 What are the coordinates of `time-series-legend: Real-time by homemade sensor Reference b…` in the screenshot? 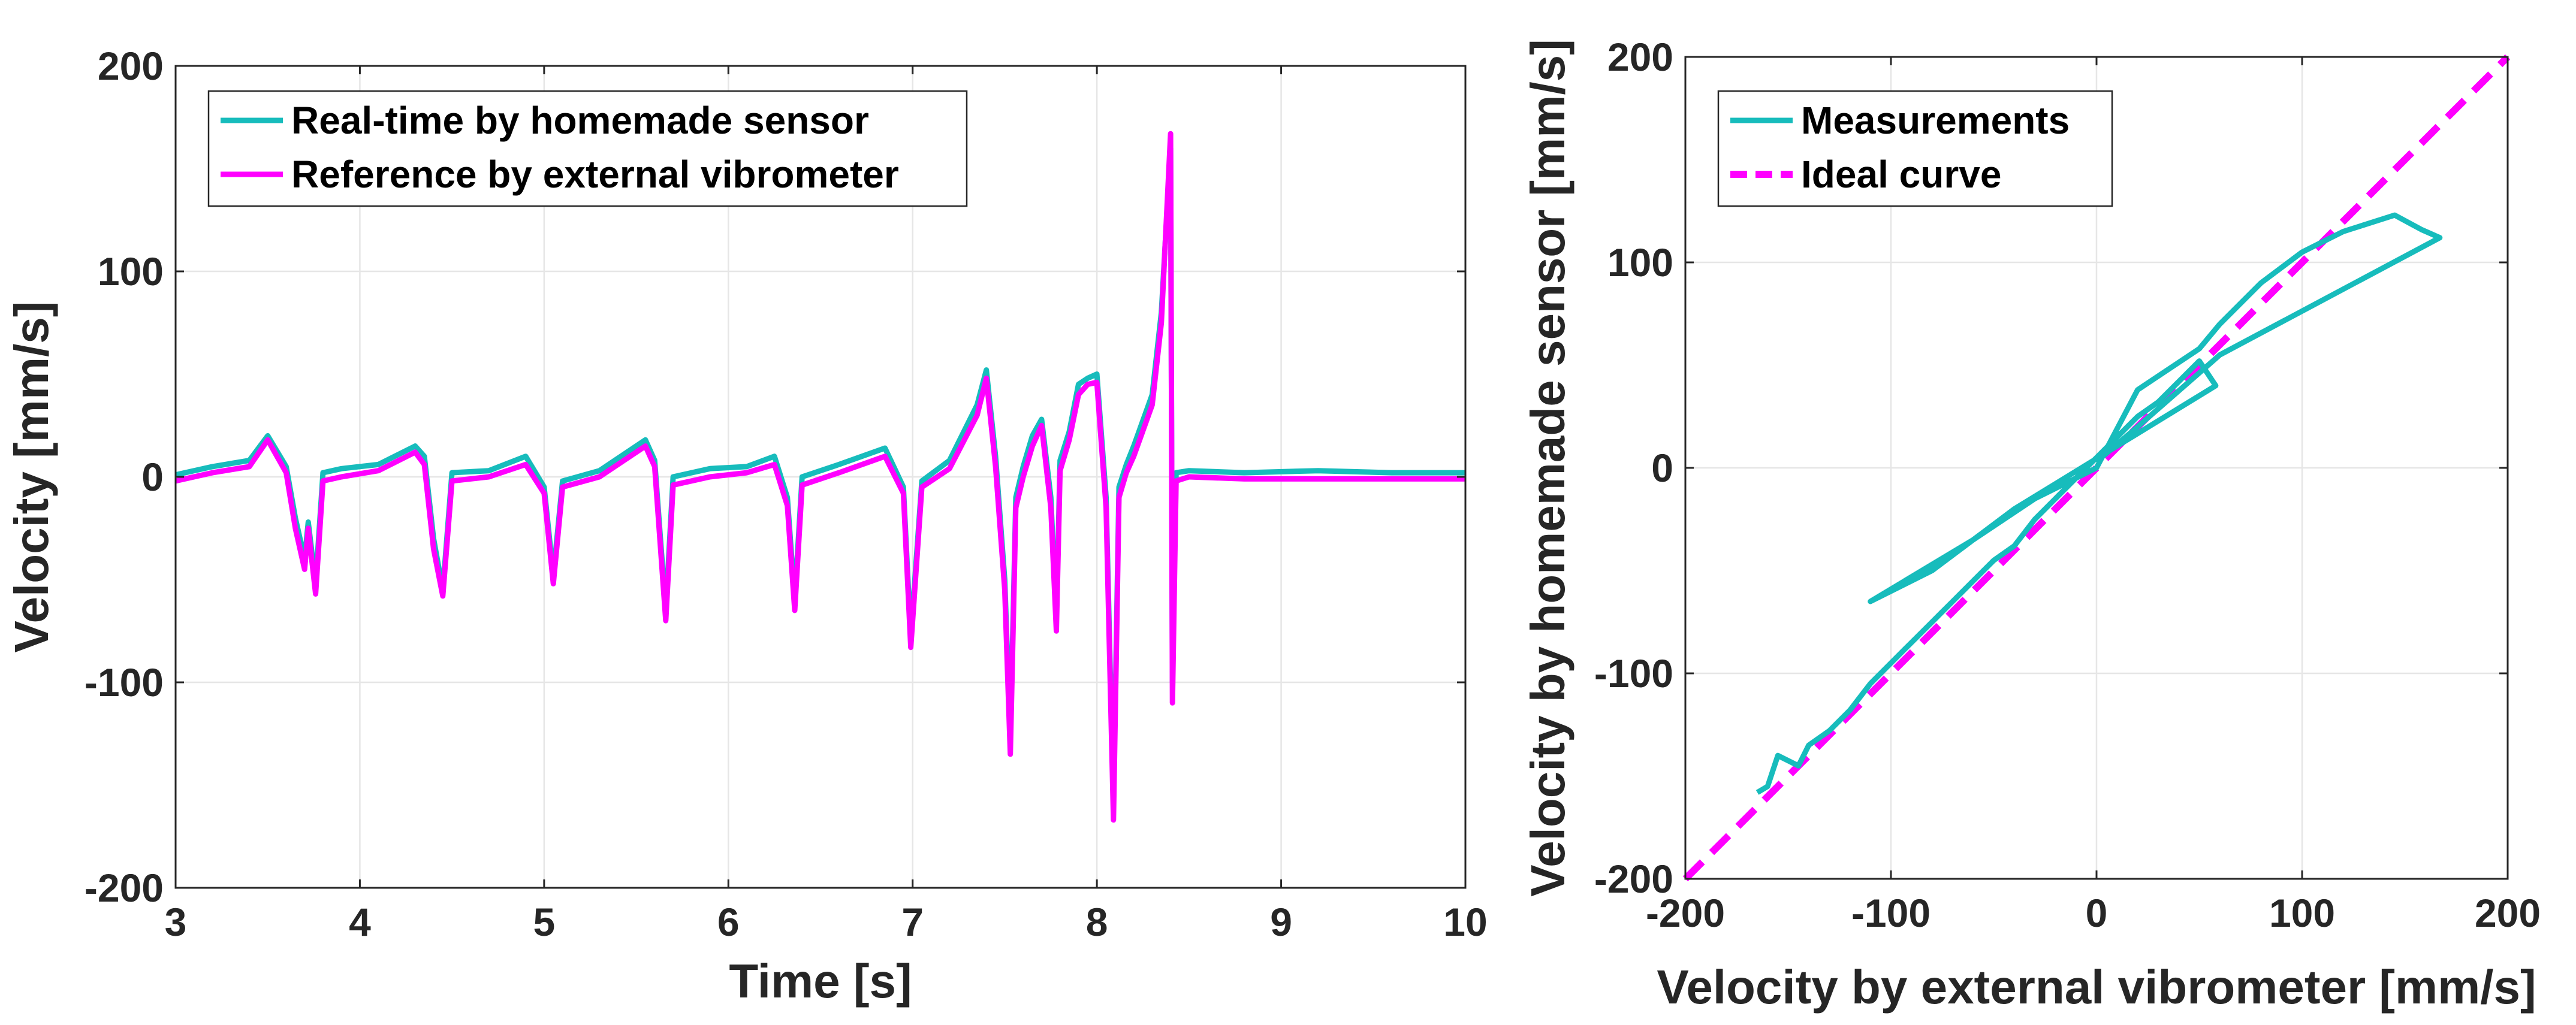 It's located at (587, 148).